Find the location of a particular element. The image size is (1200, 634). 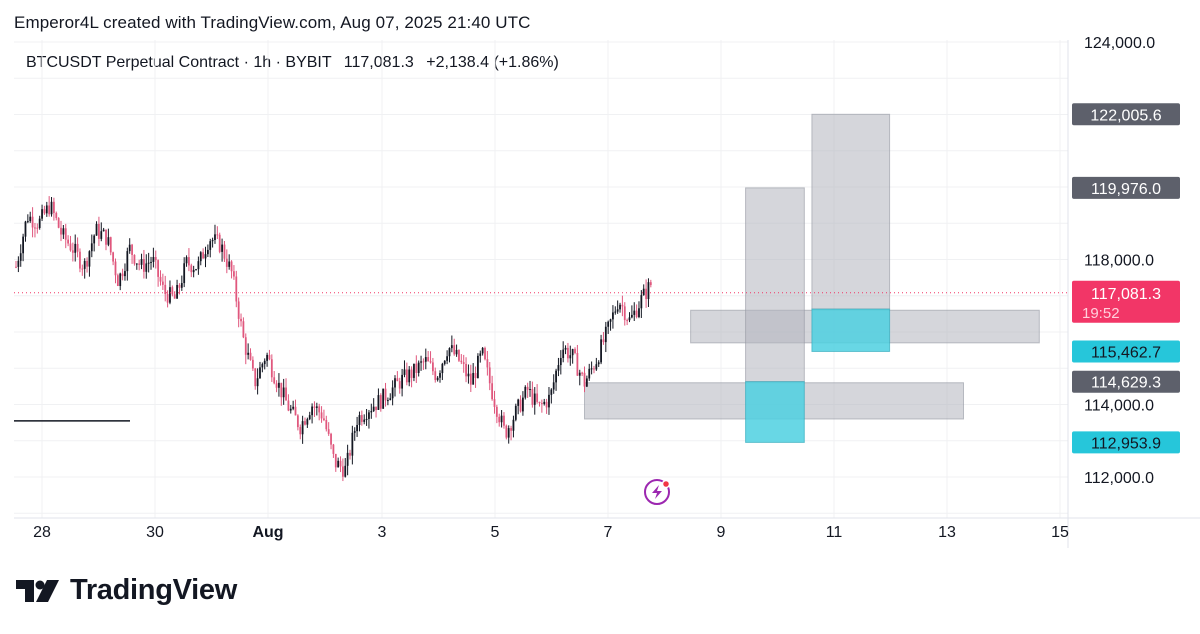

countdown-label: 19:52 is located at coordinates (1101, 313).